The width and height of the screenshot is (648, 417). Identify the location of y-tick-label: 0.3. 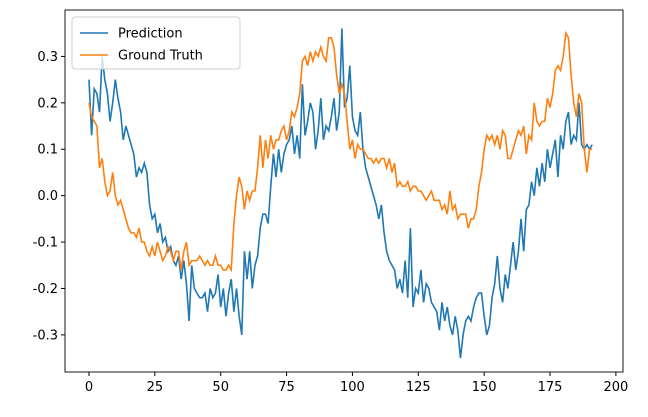
(47, 57).